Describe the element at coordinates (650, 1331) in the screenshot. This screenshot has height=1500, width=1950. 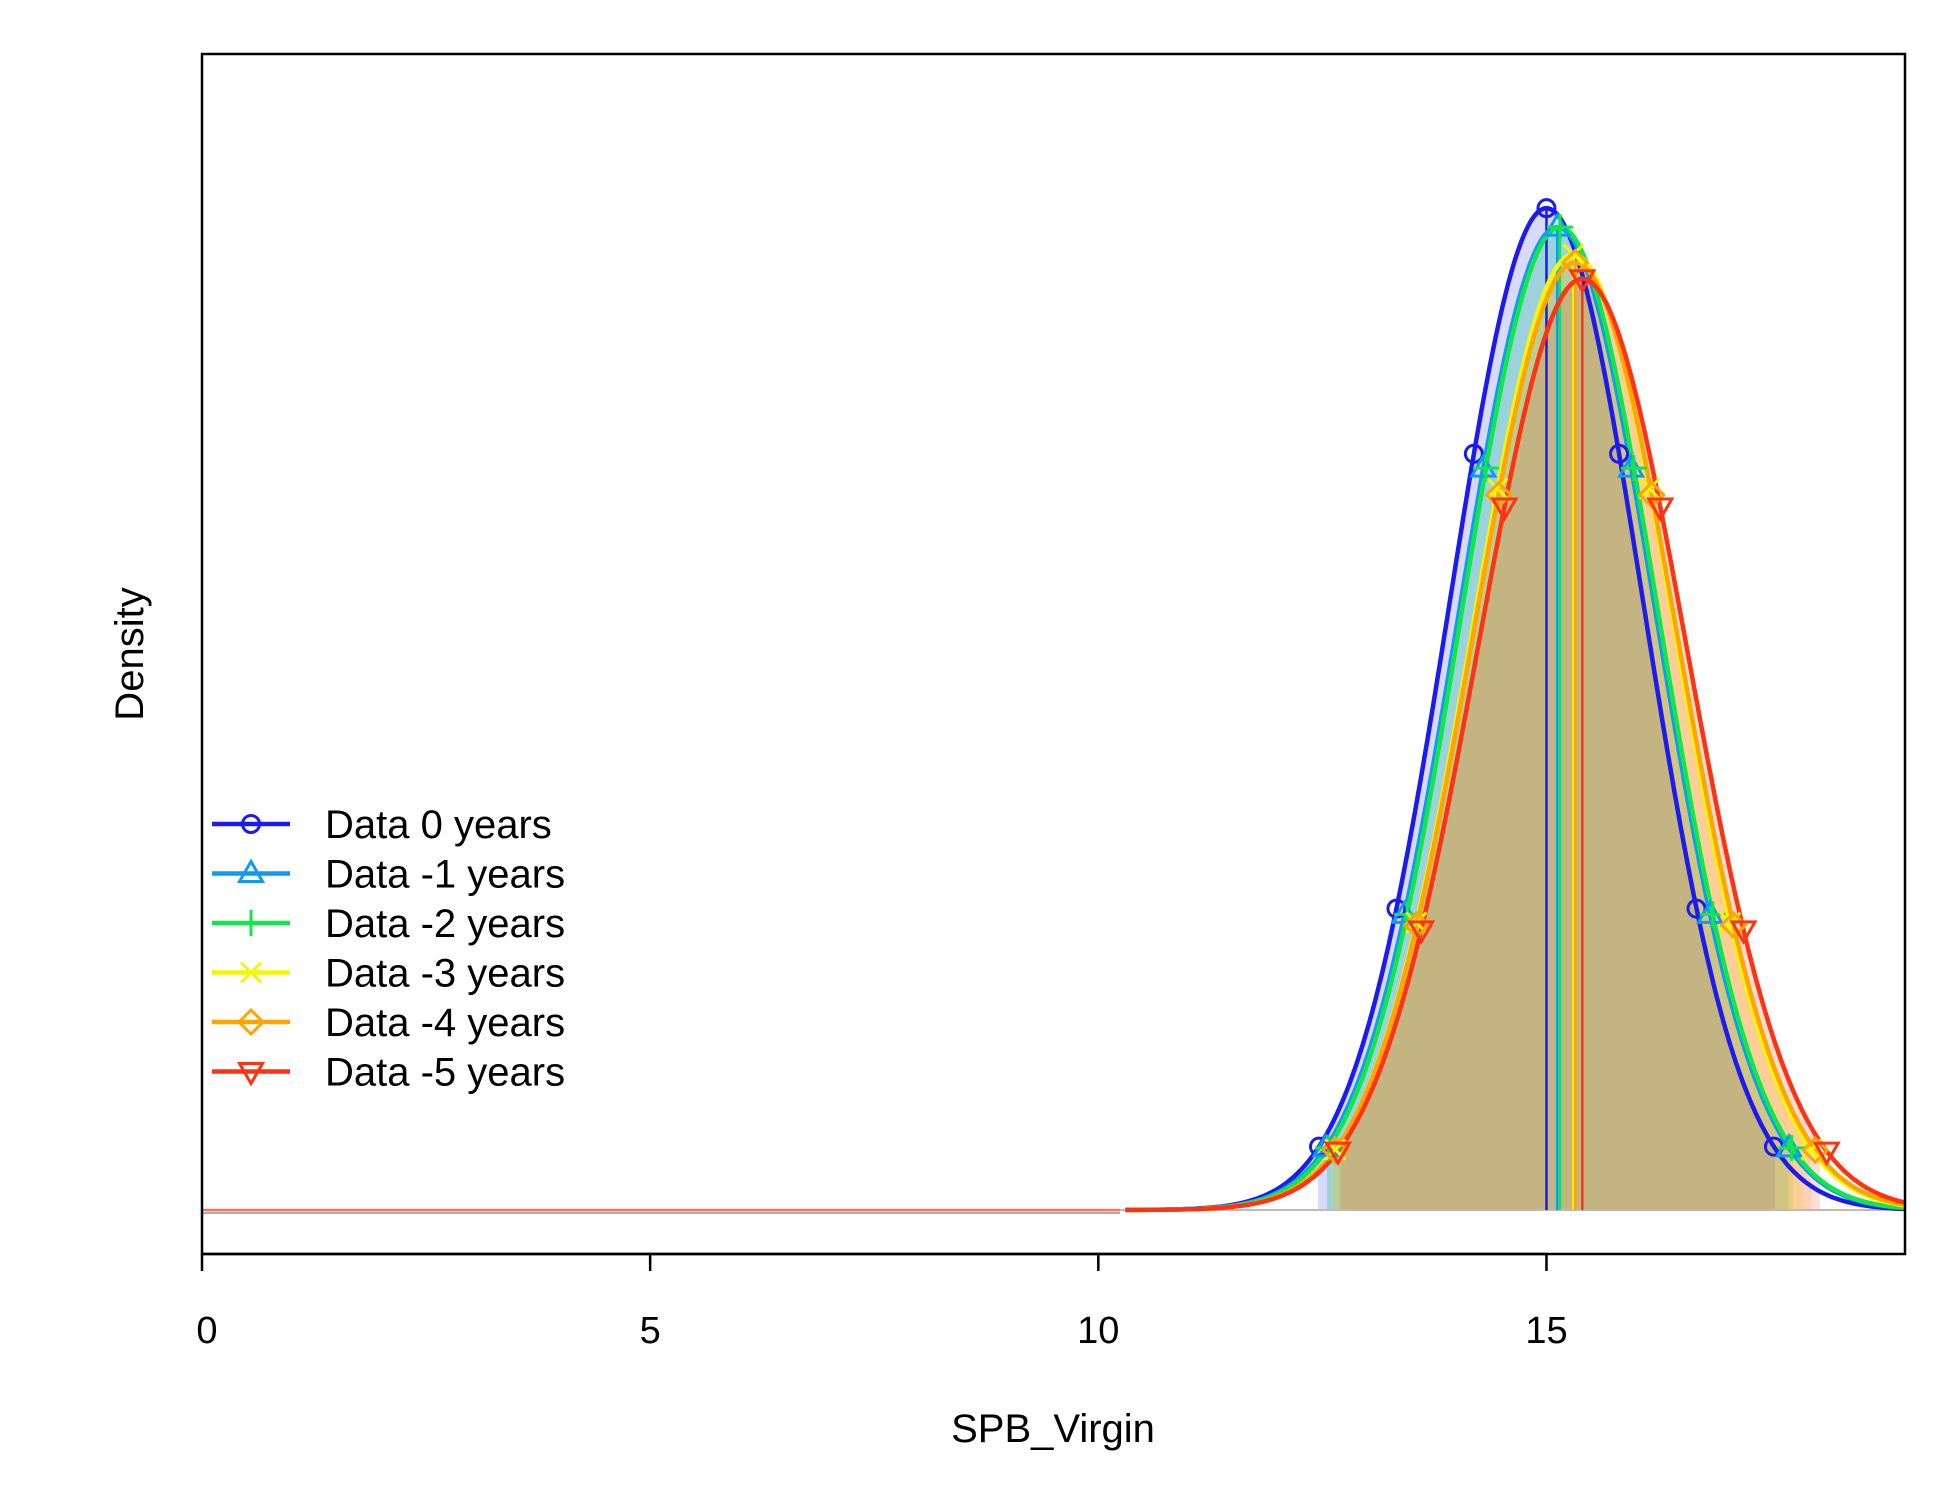
I see `x-tick-label-1: 5` at that location.